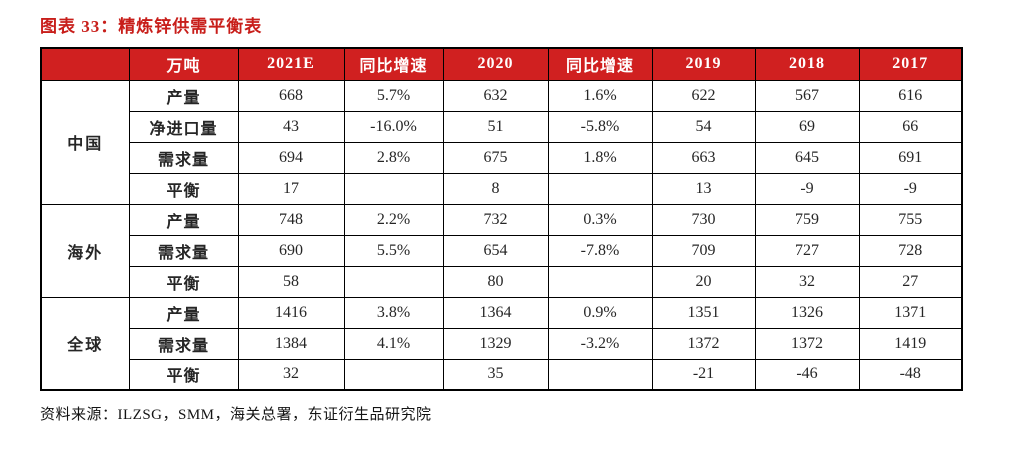  Describe the element at coordinates (495, 64) in the screenshot. I see `column-header: 2020` at that location.